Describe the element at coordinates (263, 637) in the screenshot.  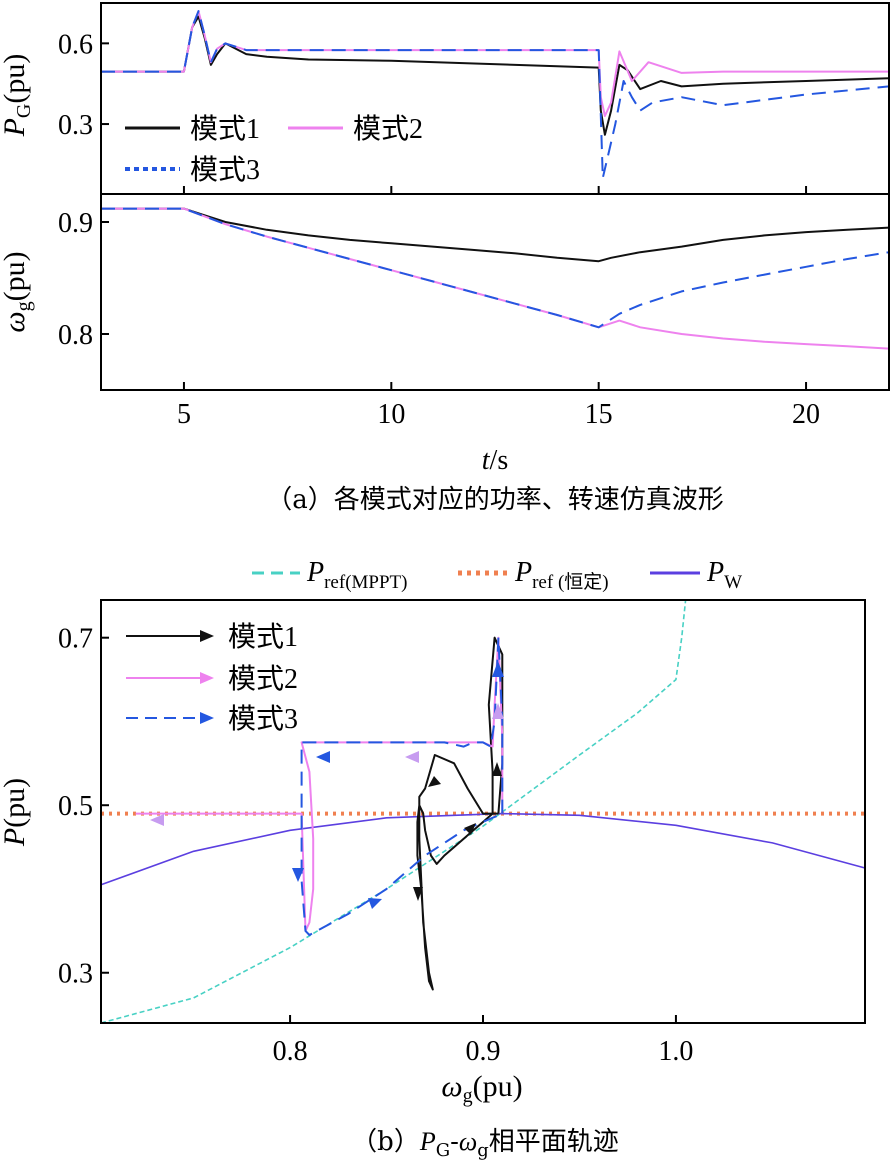
I see `b-legend-mode1-label: 模式1` at that location.